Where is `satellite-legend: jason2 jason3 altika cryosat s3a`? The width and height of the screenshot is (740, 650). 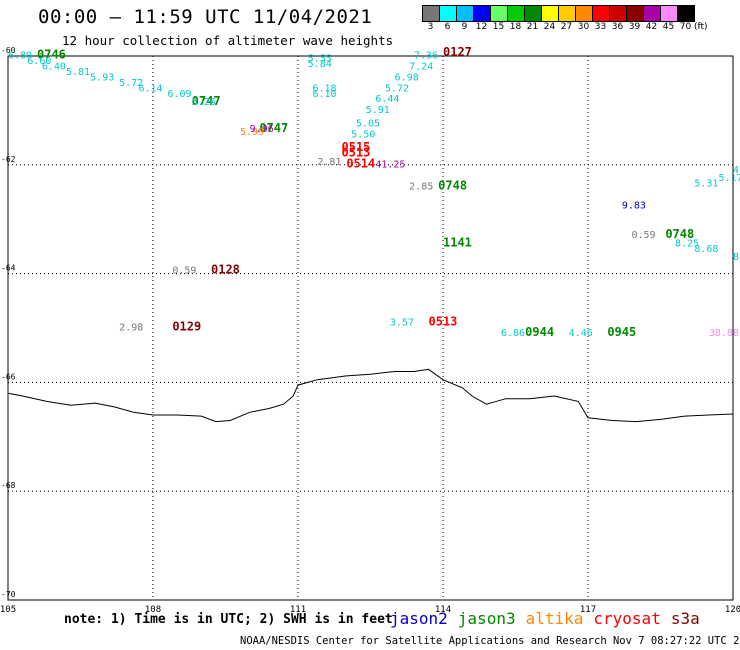
satellite-legend: jason2 jason3 altika cryosat s3a is located at coordinates (550, 618).